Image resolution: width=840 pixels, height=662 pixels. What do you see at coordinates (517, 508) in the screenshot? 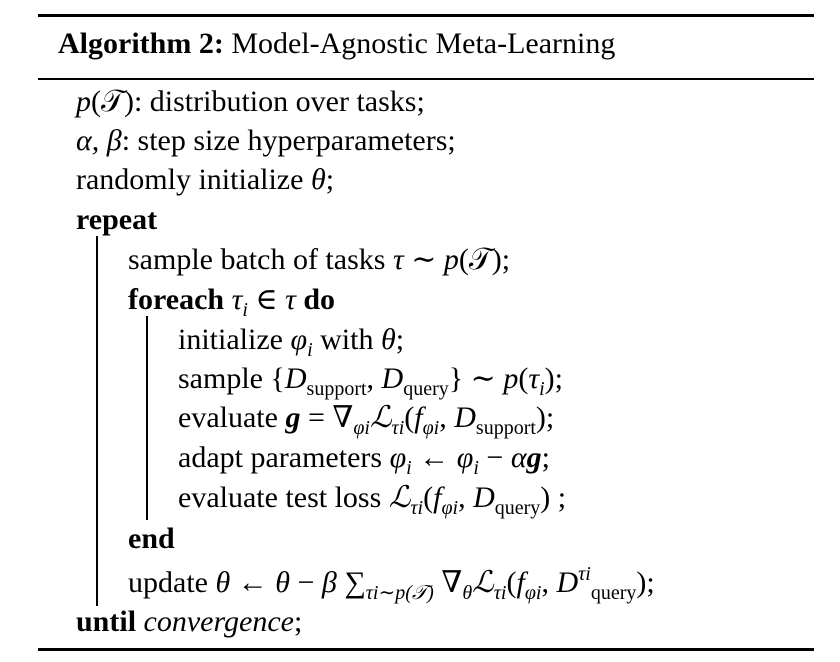
I see `token: query` at bounding box center [517, 508].